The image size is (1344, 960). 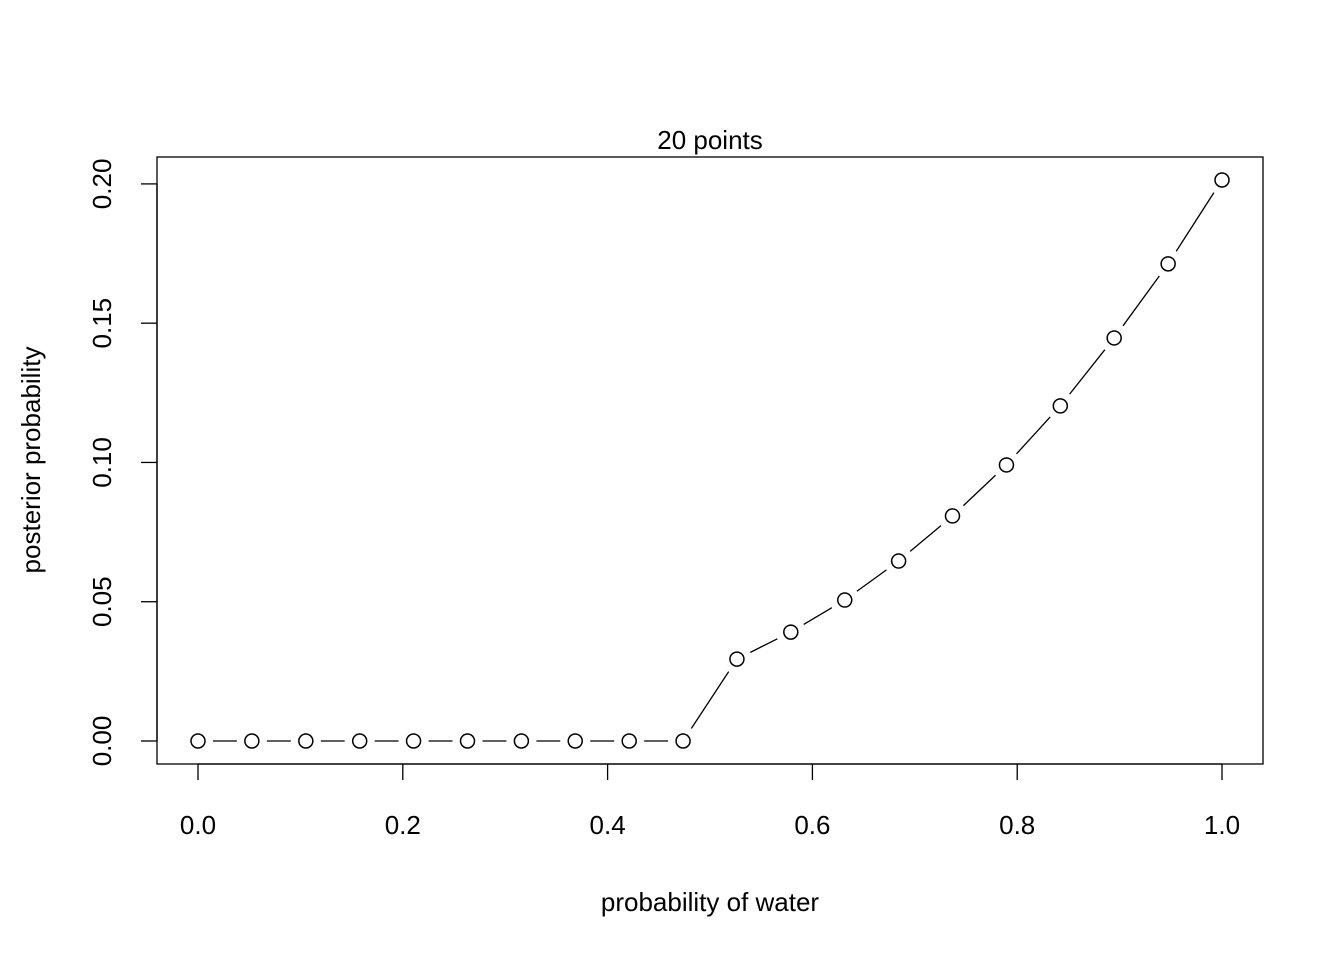 I want to click on y-tick-label: 0.05, so click(x=102, y=601).